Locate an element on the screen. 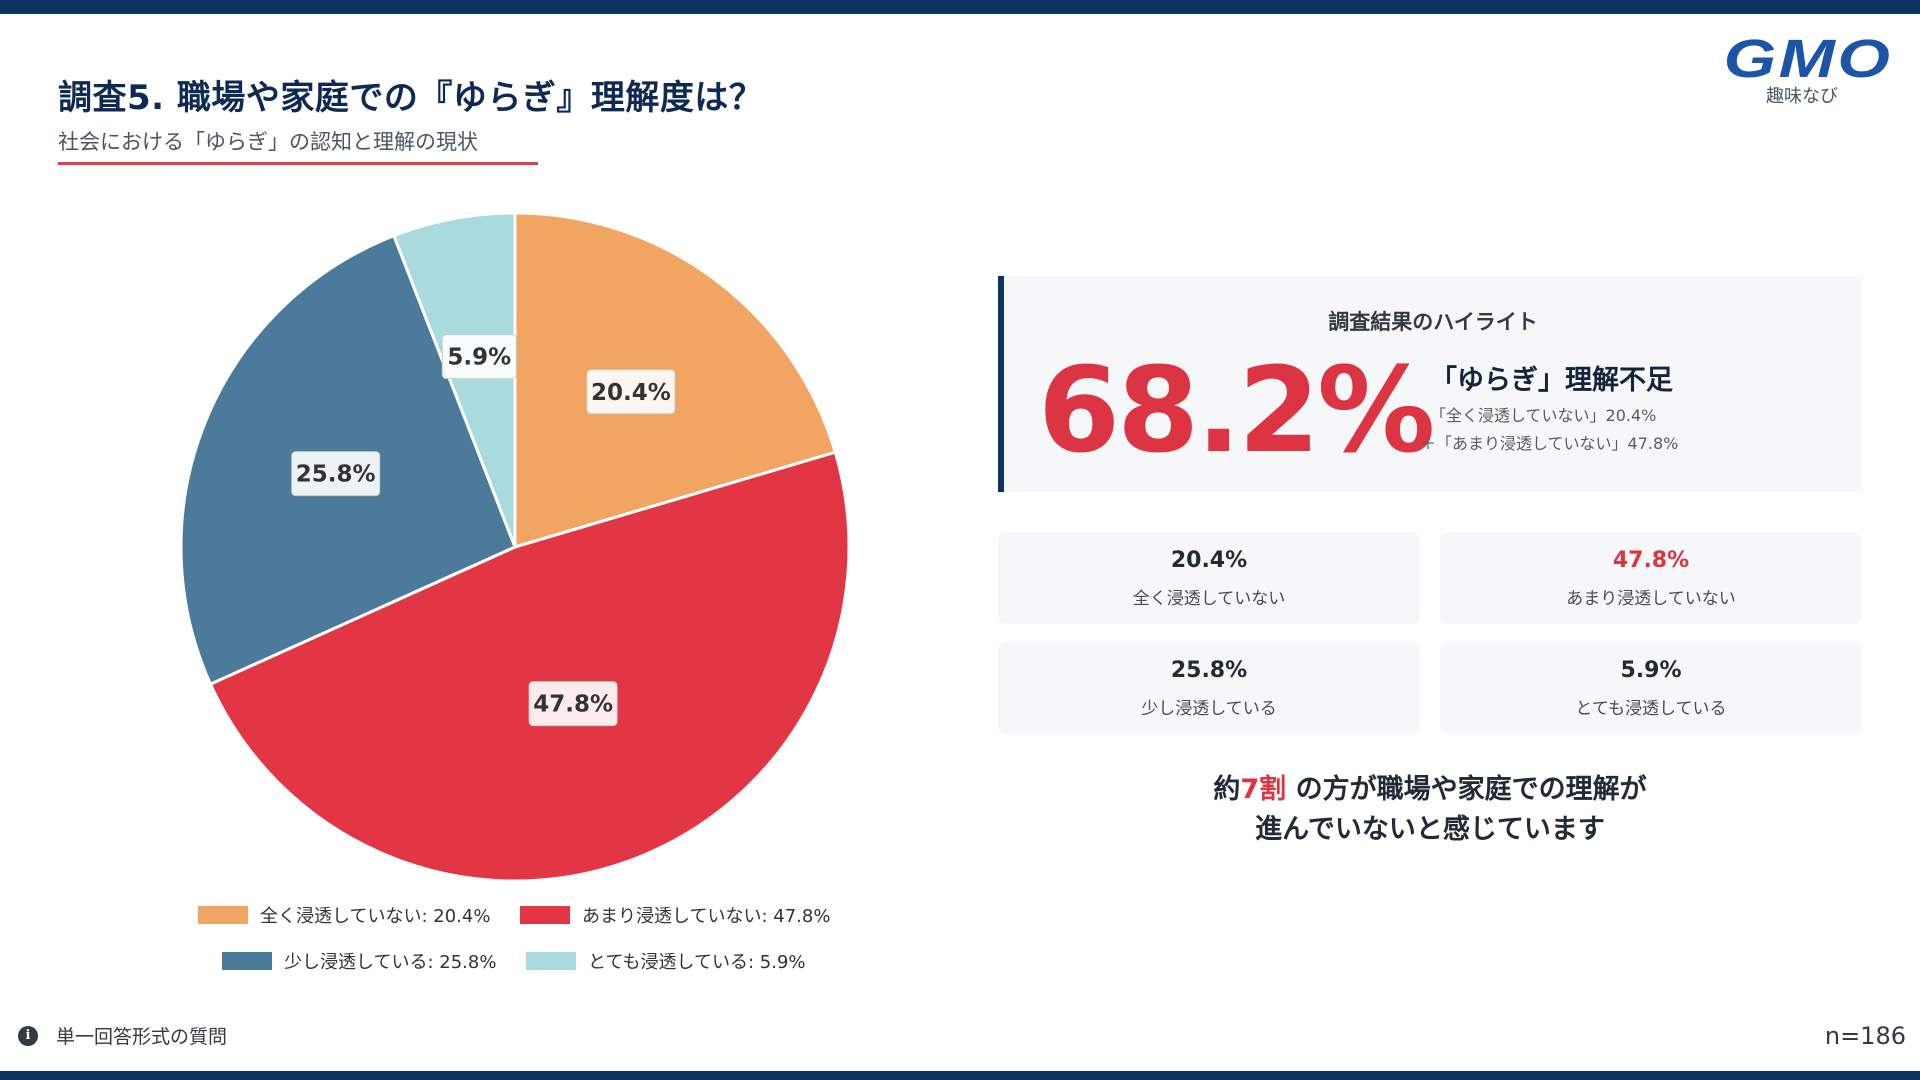  conclusion-text: 約7割 の方が職場や家庭での理解が 進んでいないと感じています is located at coordinates (1430, 810).